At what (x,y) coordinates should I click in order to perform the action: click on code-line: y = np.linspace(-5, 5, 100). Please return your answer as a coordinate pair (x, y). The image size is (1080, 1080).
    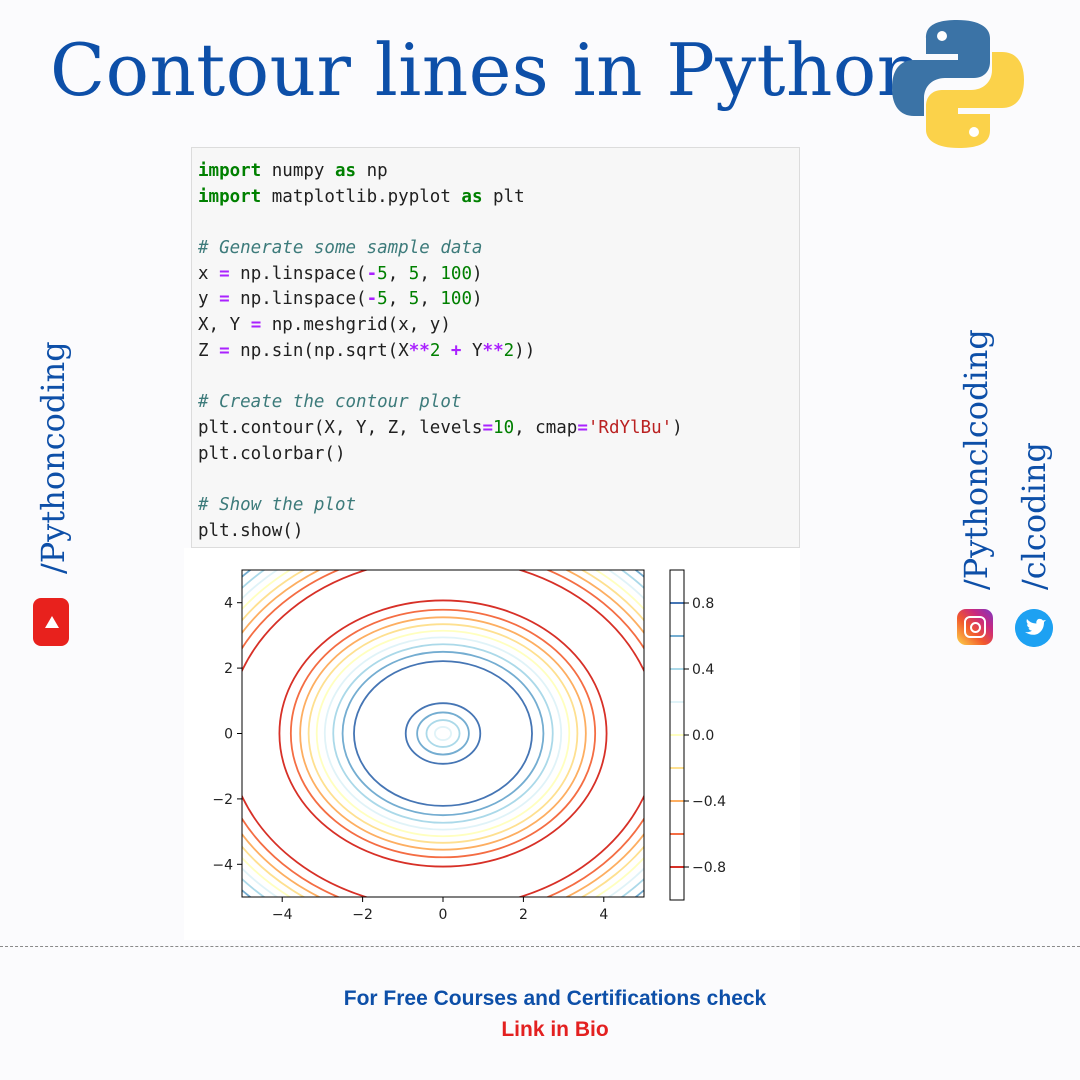
    Looking at the image, I should click on (498, 300).